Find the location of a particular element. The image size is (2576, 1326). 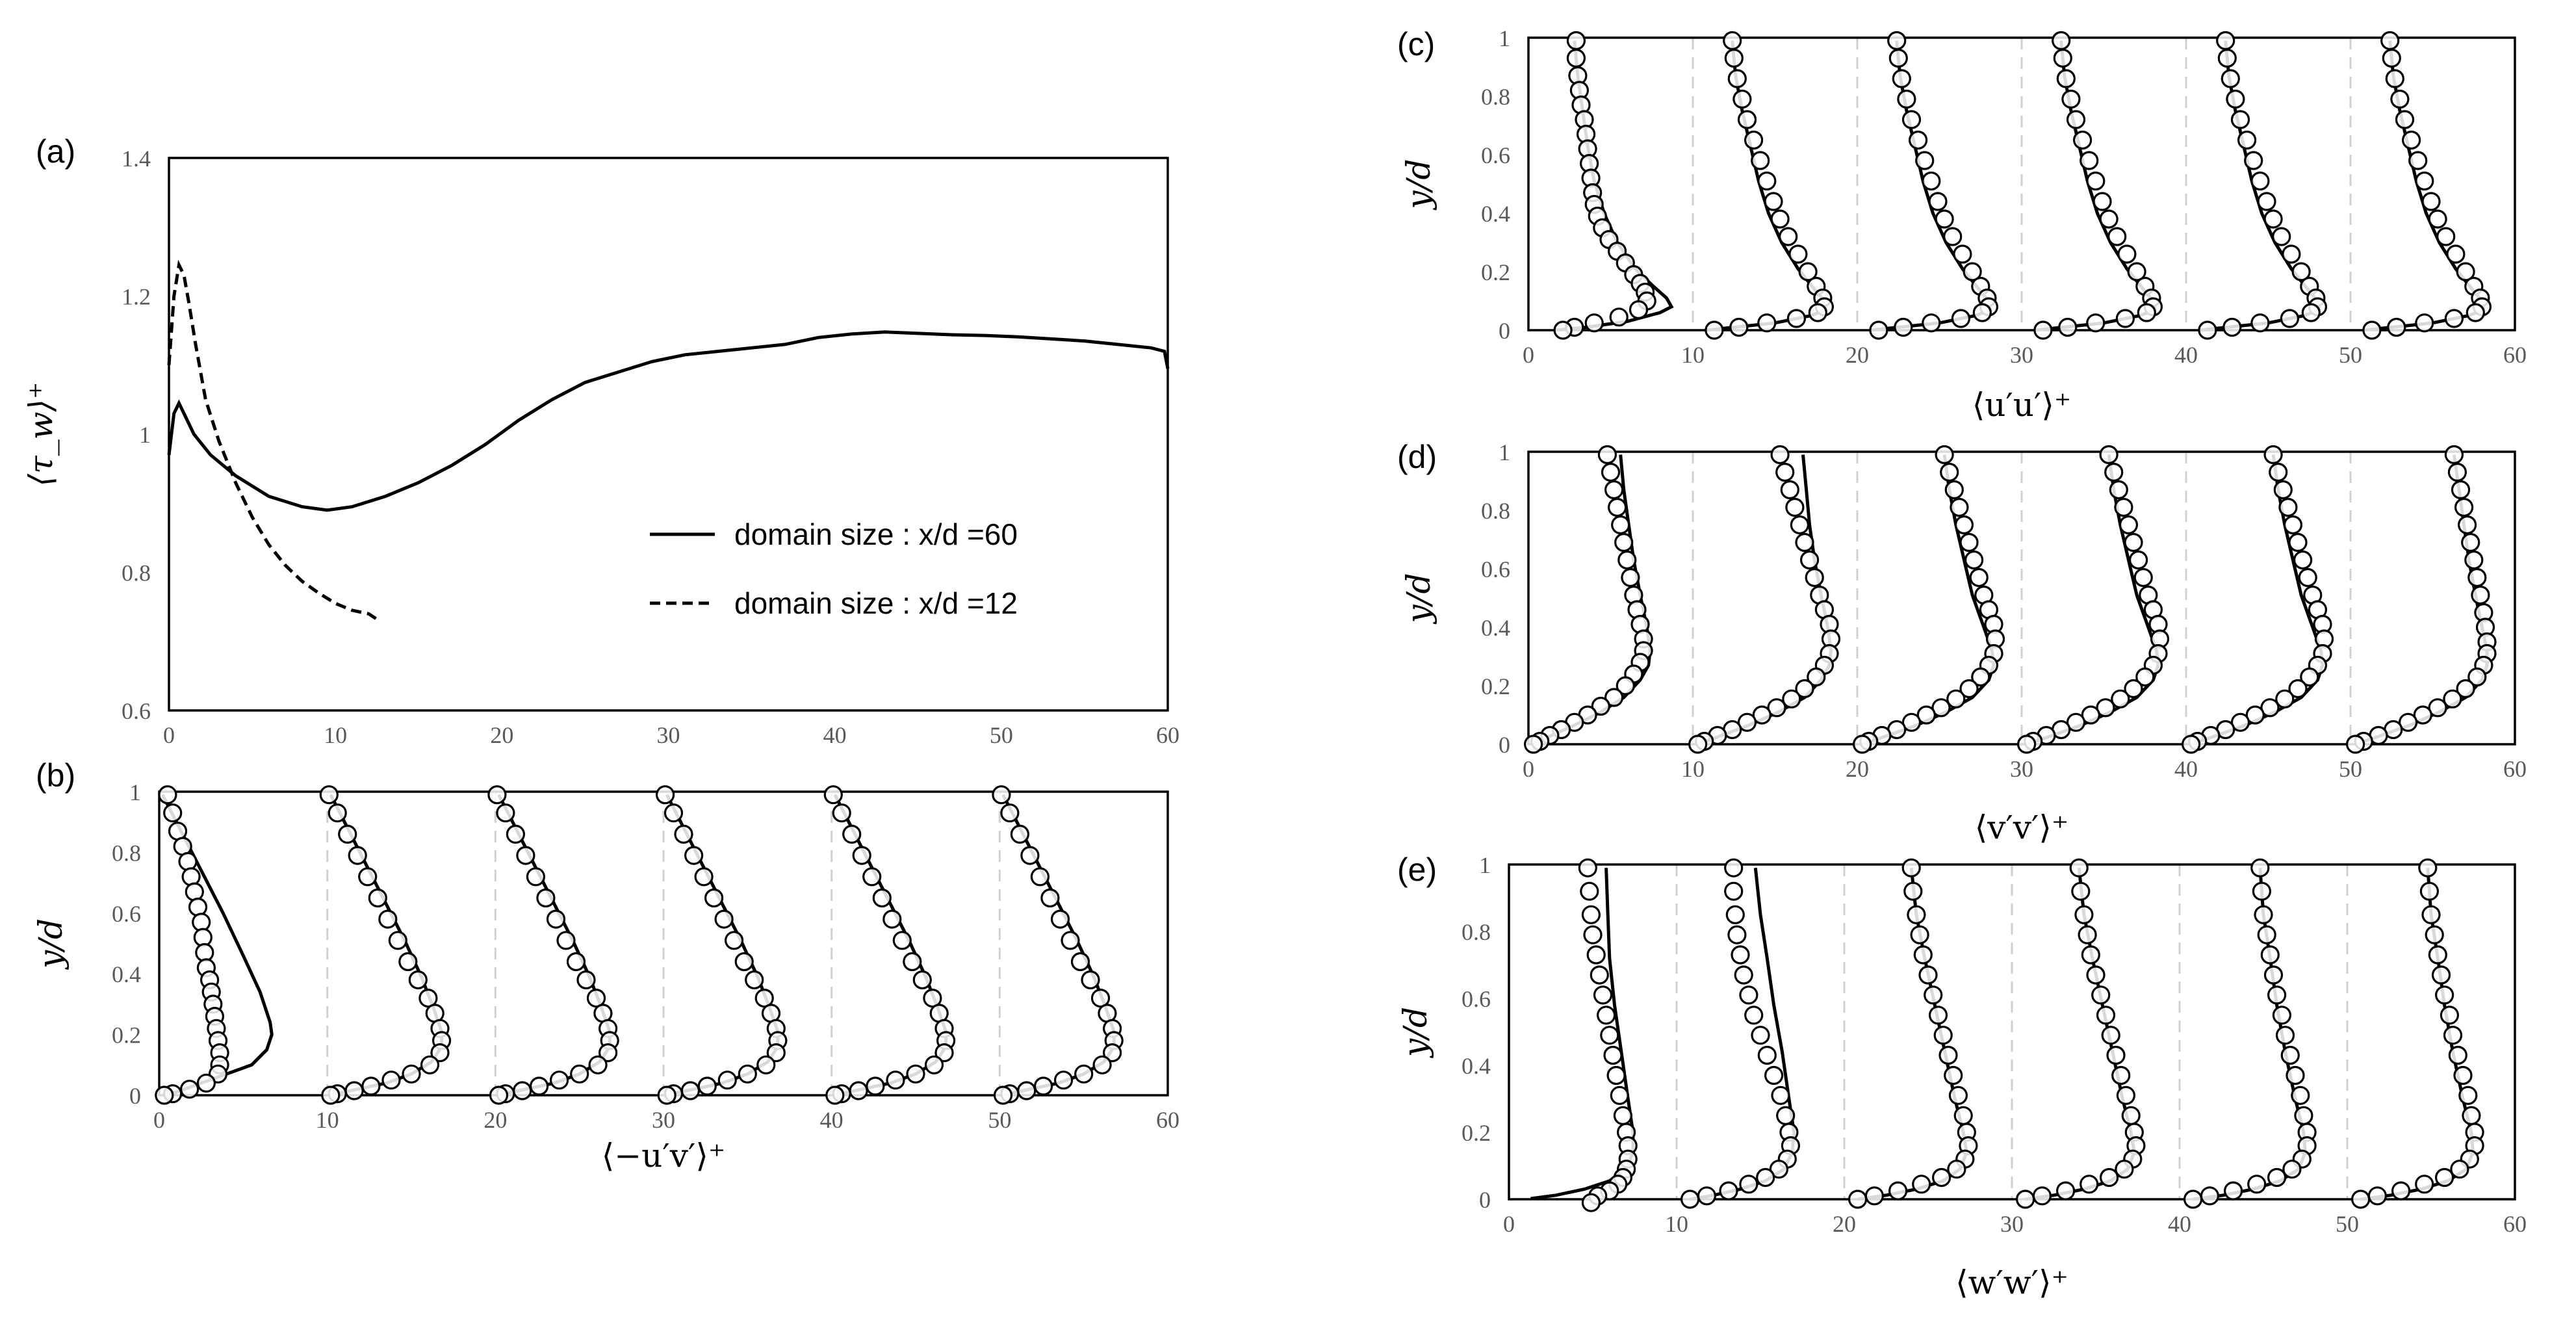

panel-label: (d) is located at coordinates (1417, 457).